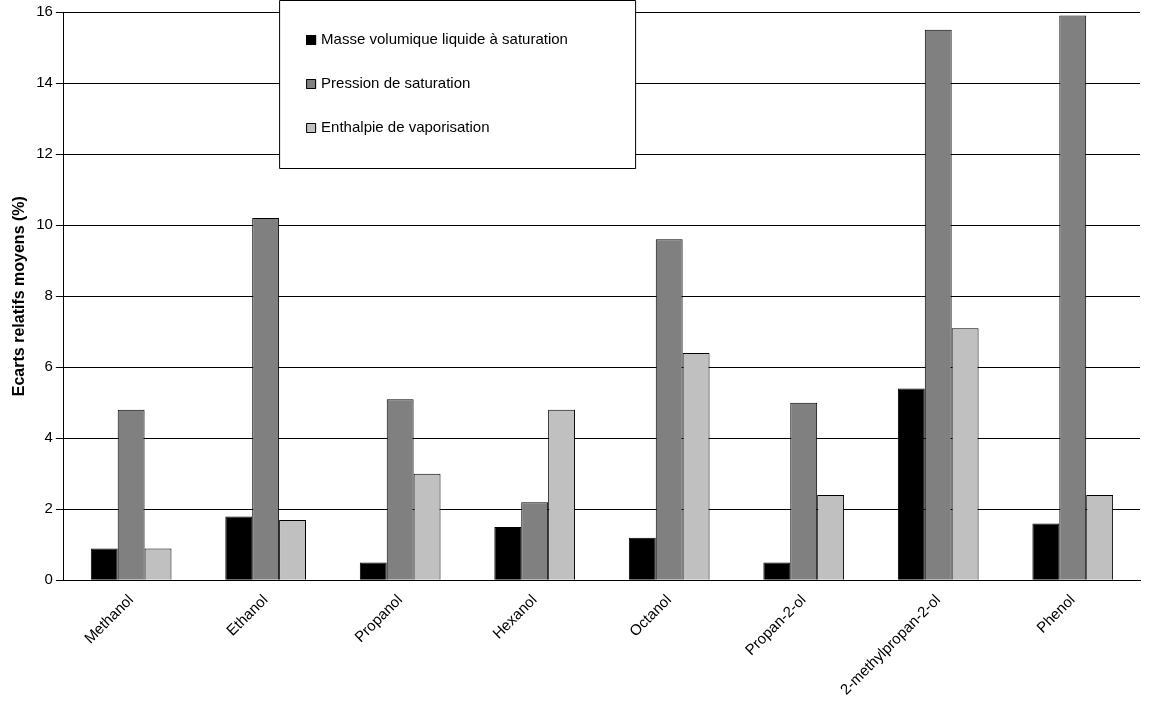 The height and width of the screenshot is (706, 1158). Describe the element at coordinates (396, 83) in the screenshot. I see `legend-label: Pression de saturation` at that location.